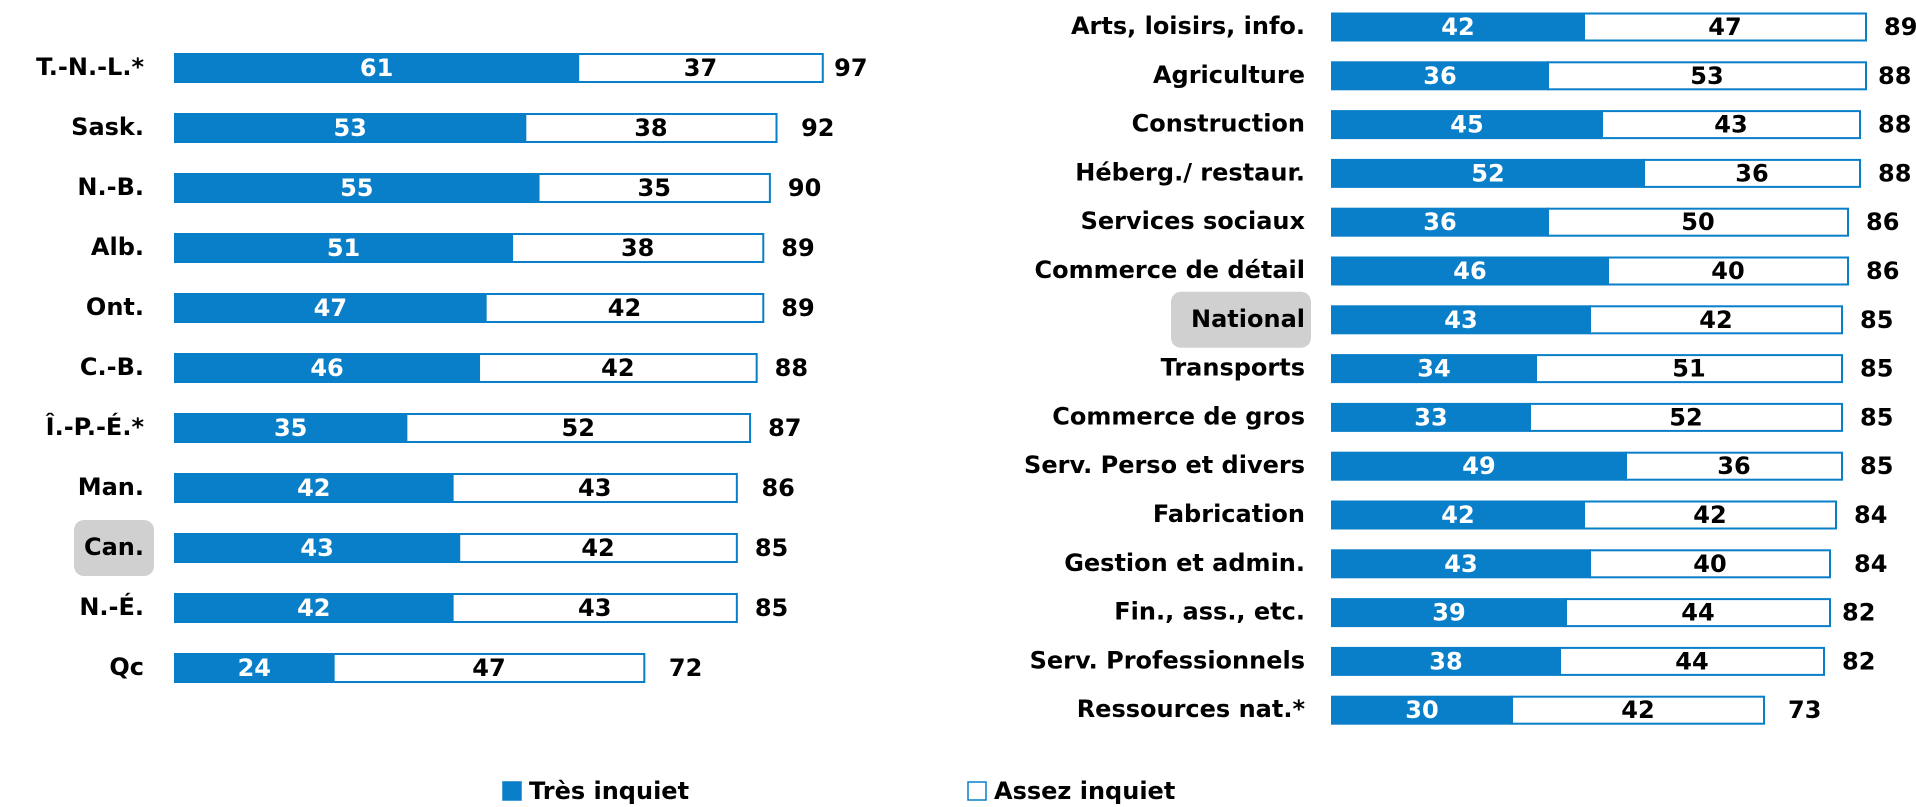  I want to click on value-label: 61, so click(376, 68).